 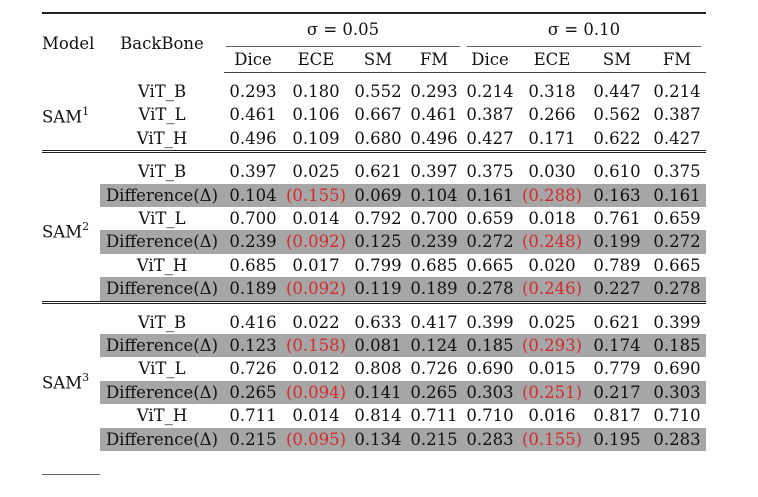 I want to click on value-cell: 0.215, so click(x=253, y=439).